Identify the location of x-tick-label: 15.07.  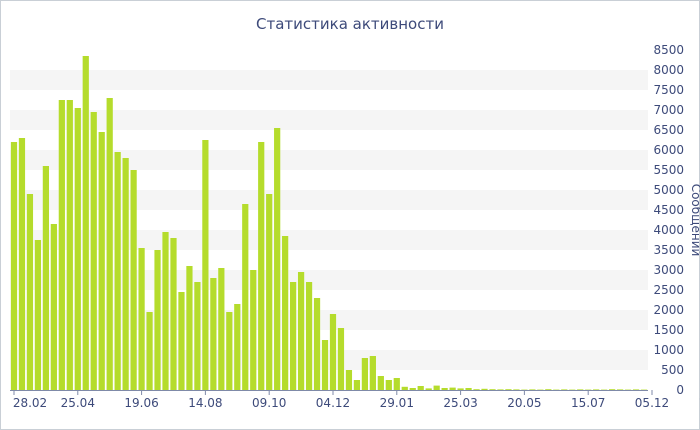
(588, 403).